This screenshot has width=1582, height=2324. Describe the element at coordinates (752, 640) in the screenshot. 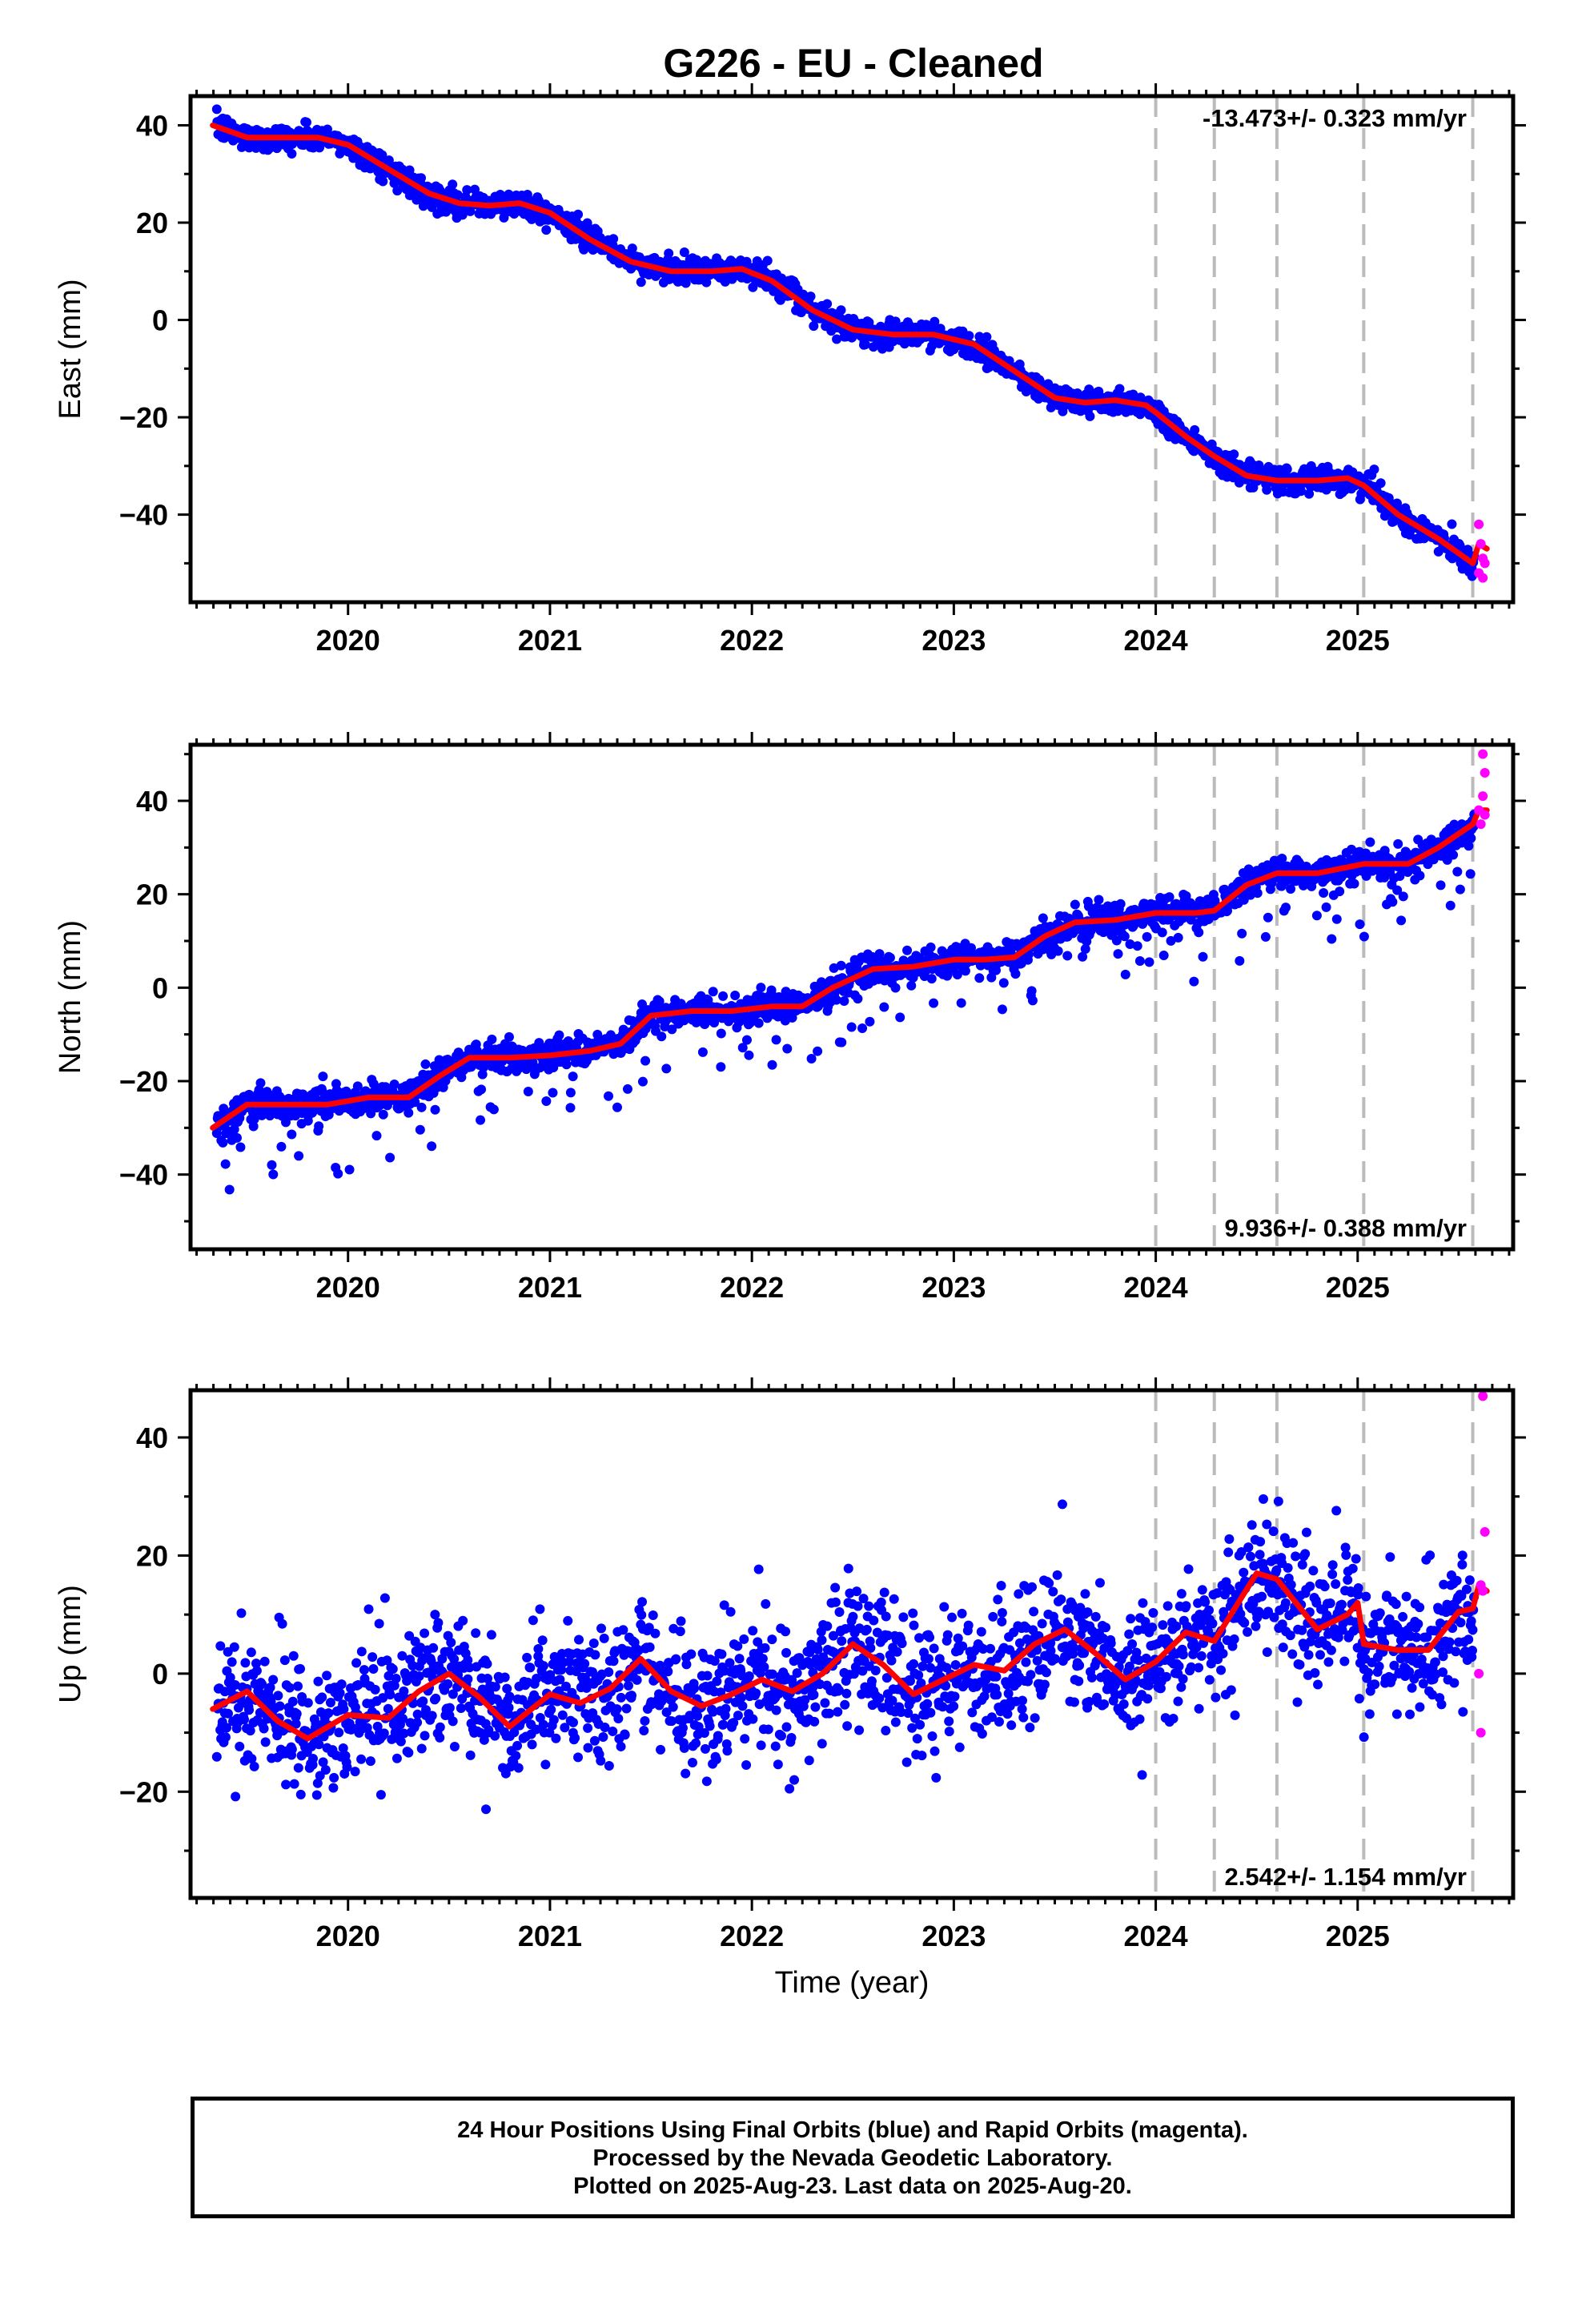

I see `x-tick-label: 2022` at that location.